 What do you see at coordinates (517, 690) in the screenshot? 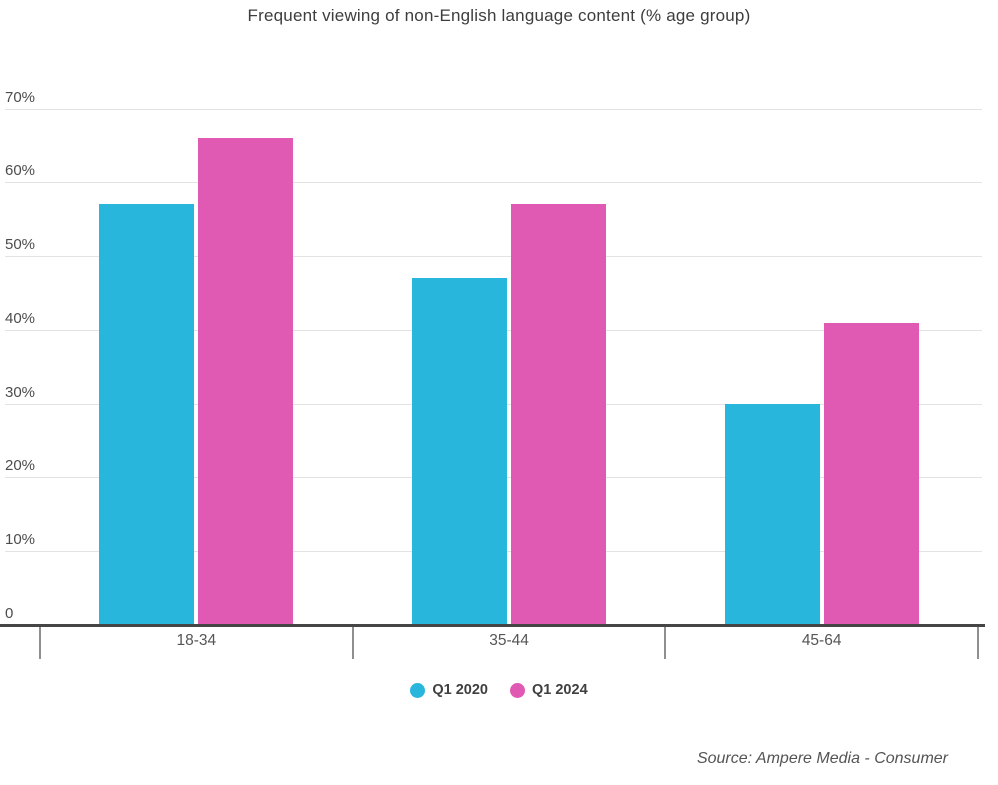
I see `legend-swatch-q1-2024` at bounding box center [517, 690].